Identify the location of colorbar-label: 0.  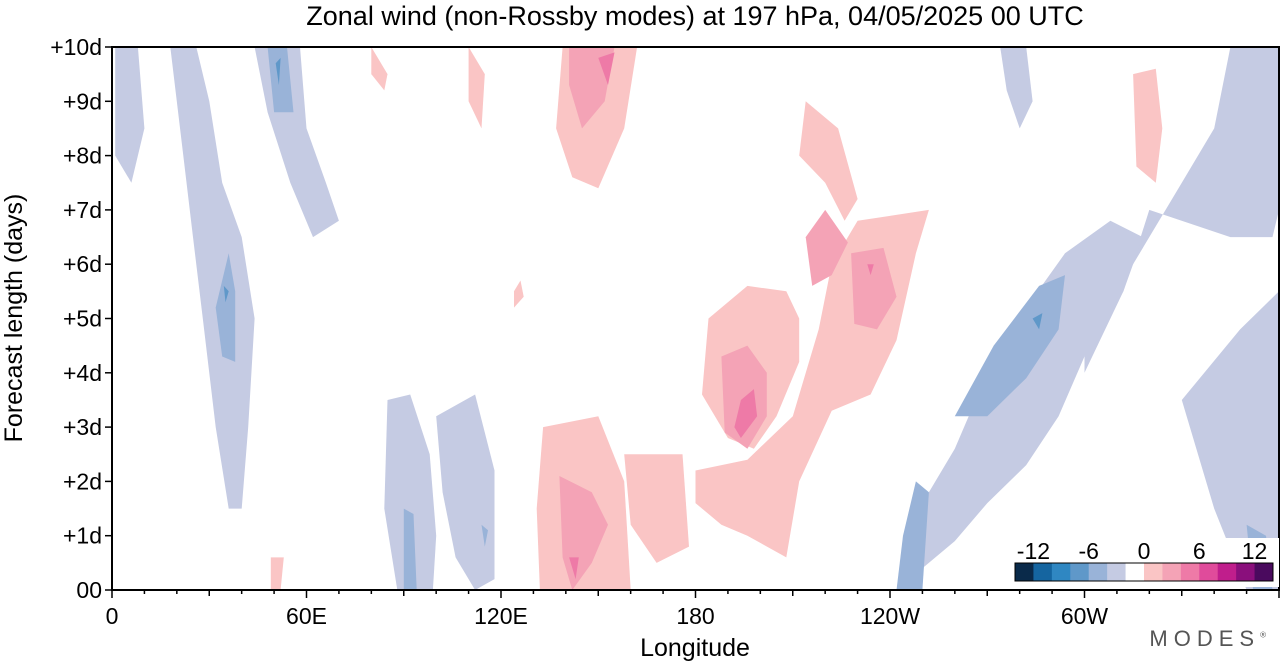
(1144, 551).